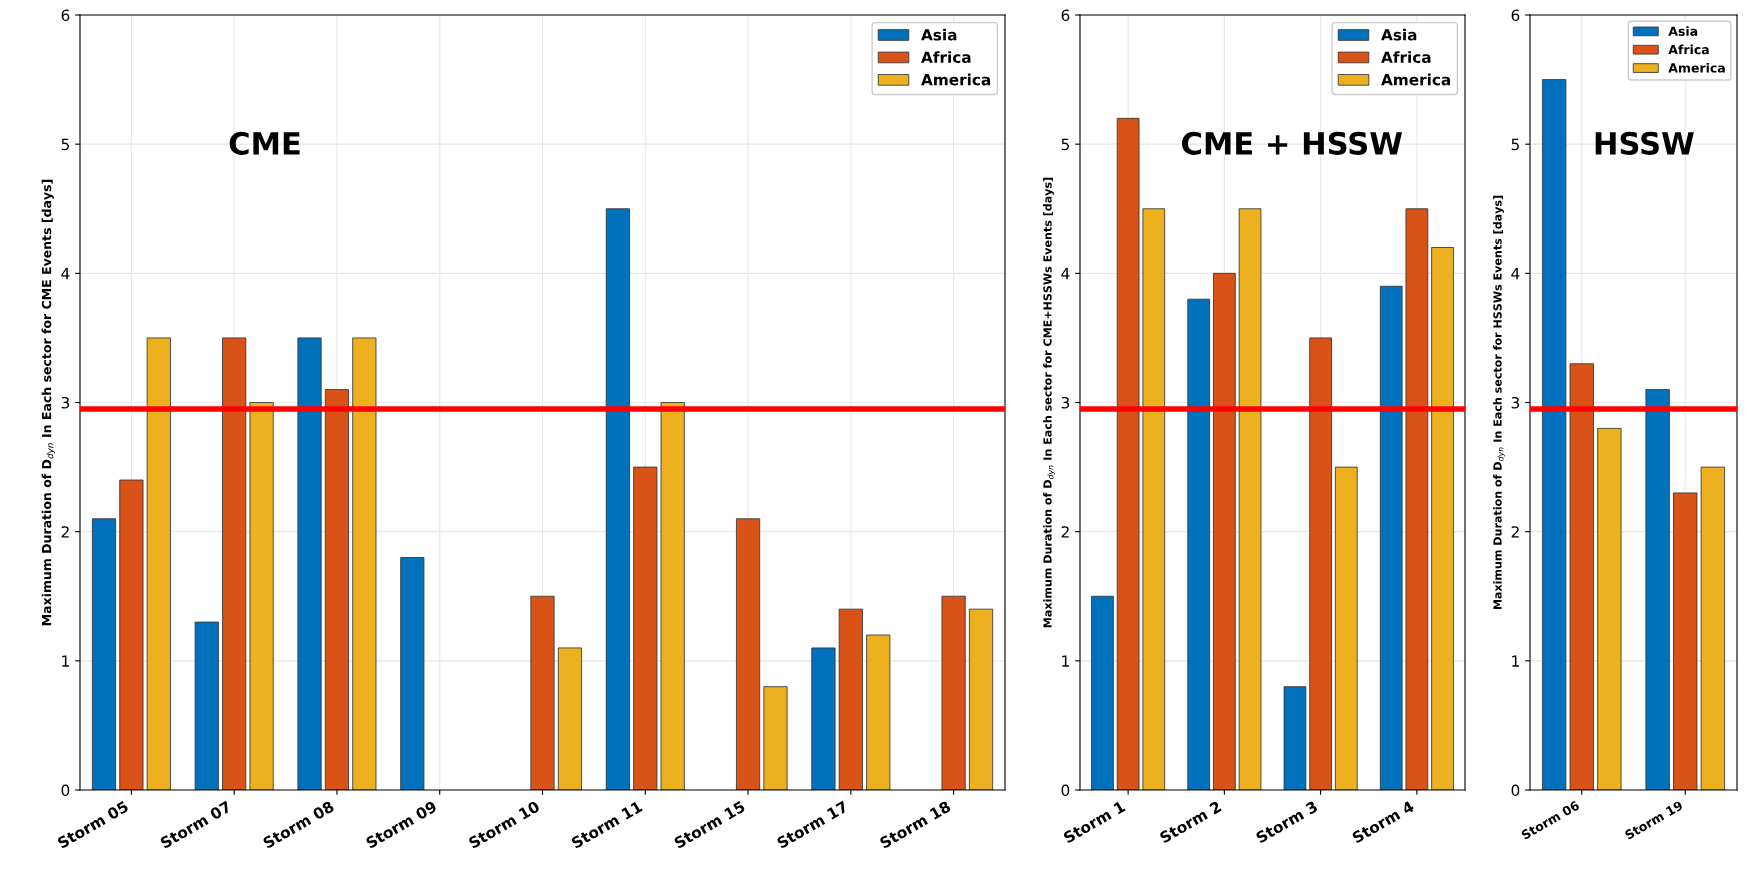  I want to click on y-axis-title: Maximum Duration of D$_{dyn}$ In Each sector for HSSWs Events [days], so click(1499, 402).